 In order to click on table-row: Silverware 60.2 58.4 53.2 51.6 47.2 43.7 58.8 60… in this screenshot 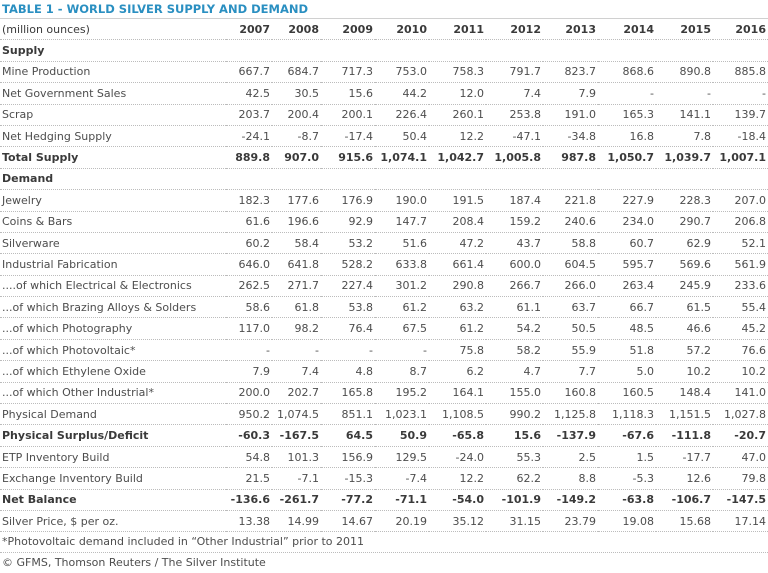, I will do `click(384, 243)`.